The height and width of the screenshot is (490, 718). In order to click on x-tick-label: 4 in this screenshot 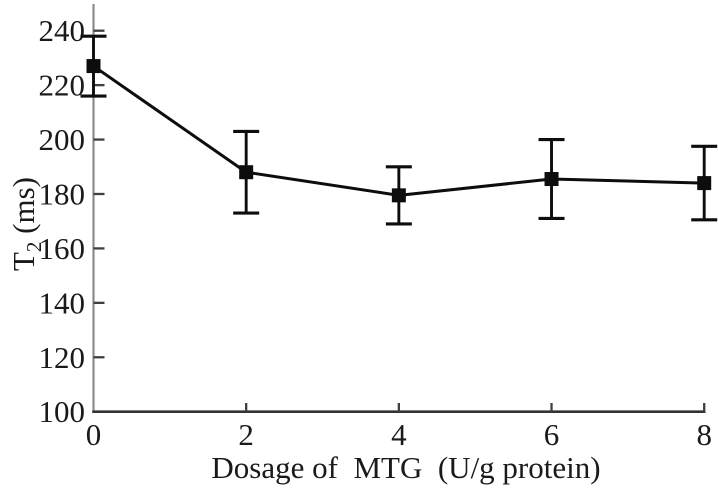, I will do `click(399, 434)`.